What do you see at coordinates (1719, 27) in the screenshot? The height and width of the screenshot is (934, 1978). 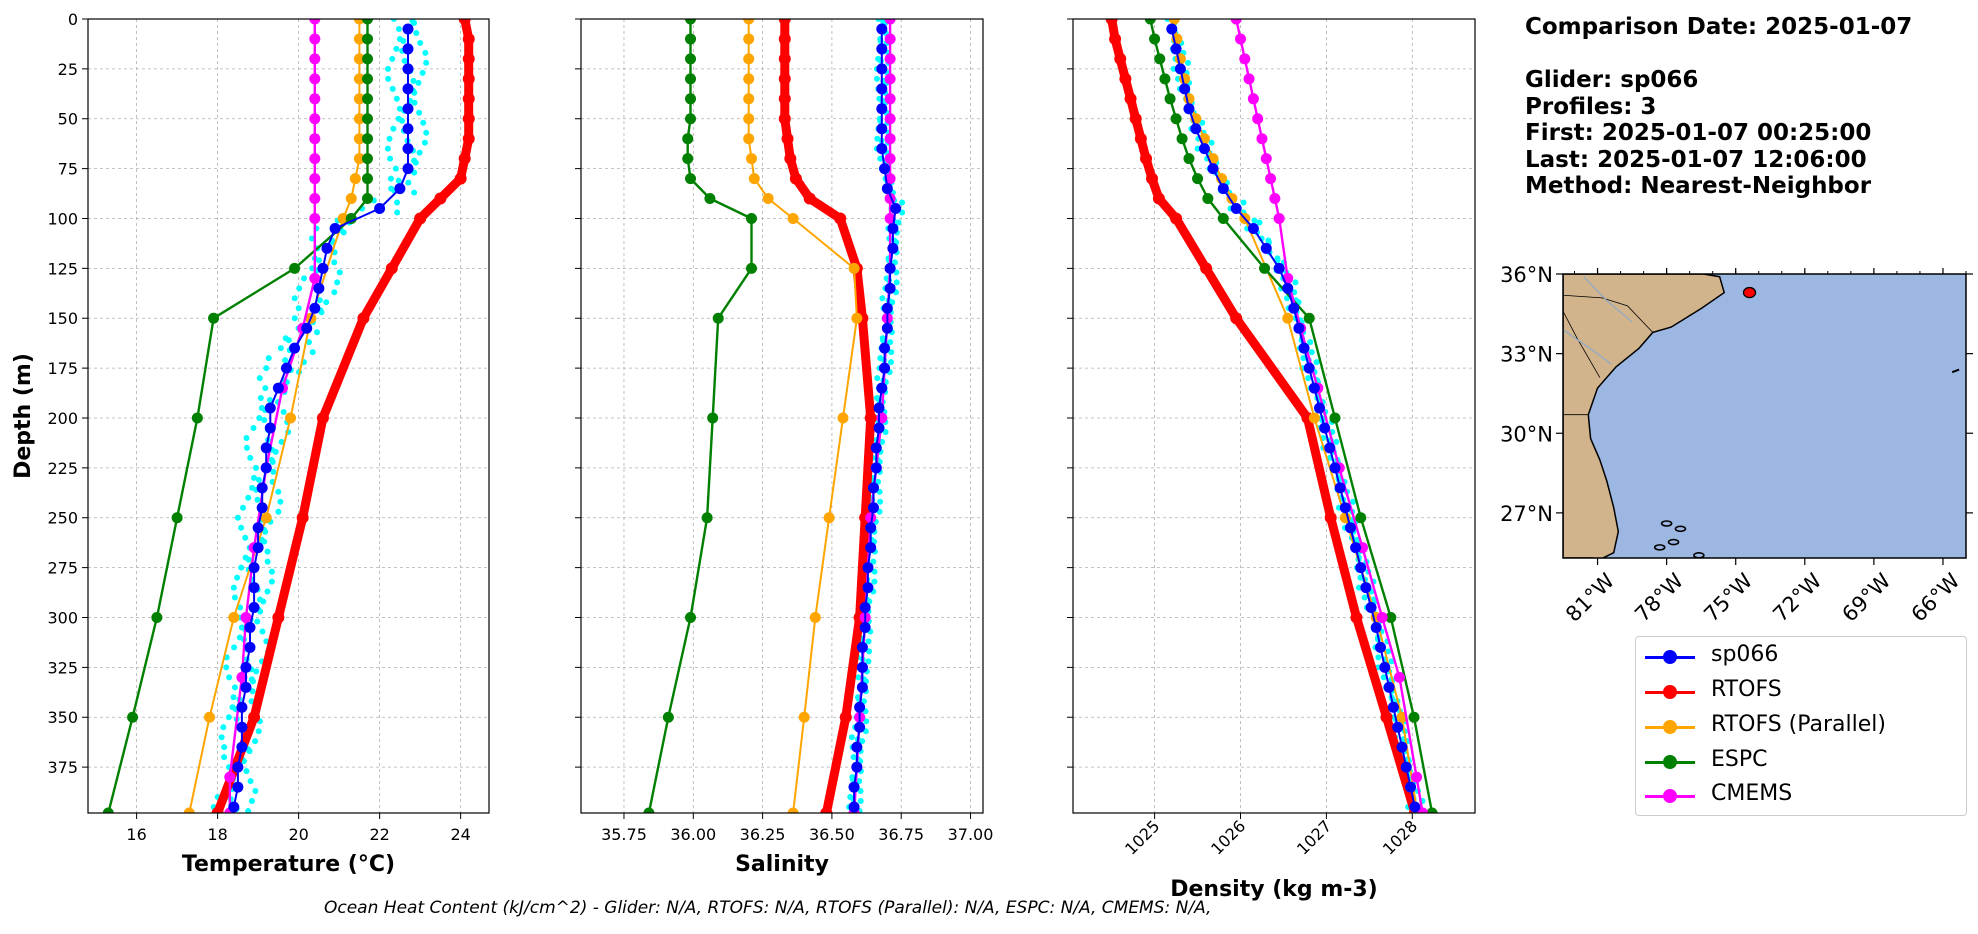 I see `comparison-date: Comparison Date: 2025-01-07` at bounding box center [1719, 27].